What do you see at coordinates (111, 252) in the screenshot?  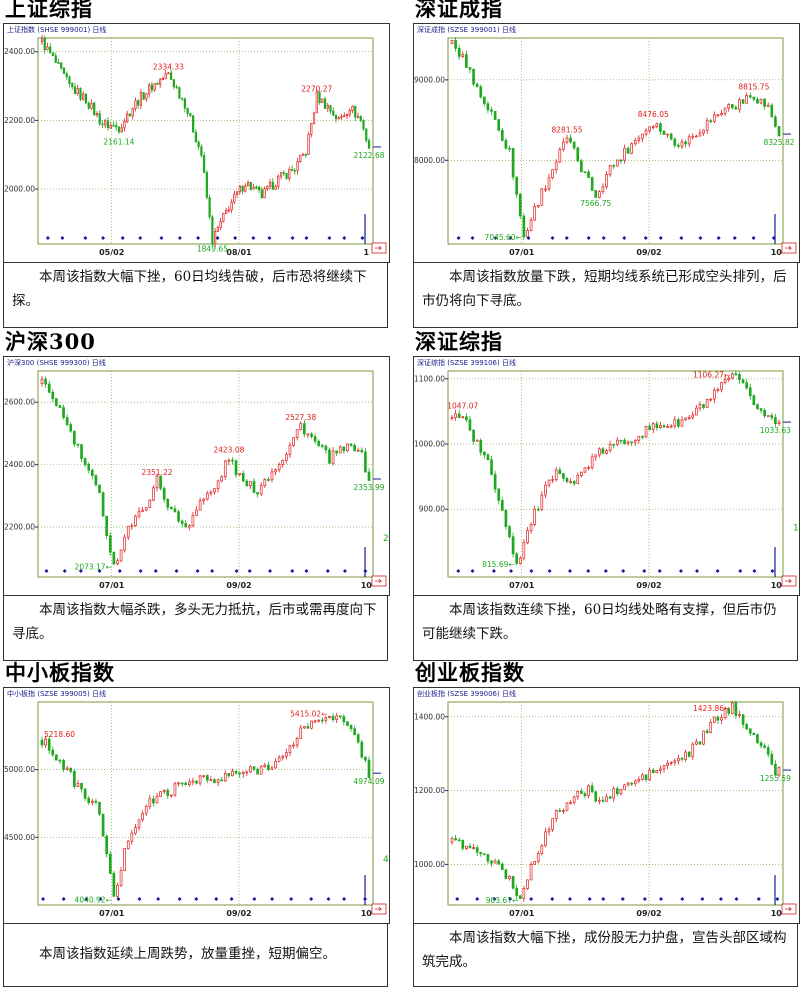 I see `x-tick-label: 05/02` at bounding box center [111, 252].